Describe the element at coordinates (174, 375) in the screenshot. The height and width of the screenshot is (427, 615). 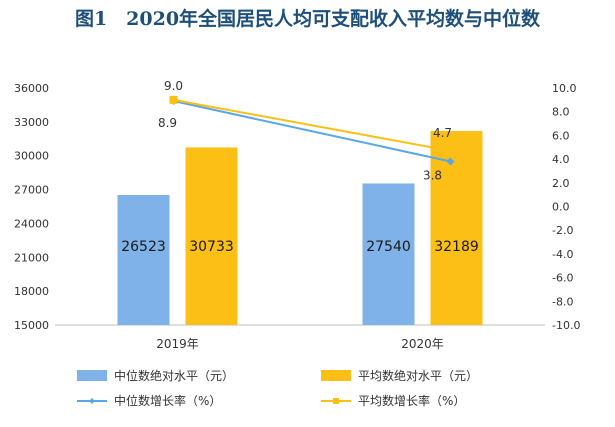
I see `legend-median-bar-label: 中位数绝对水平（元）` at that location.